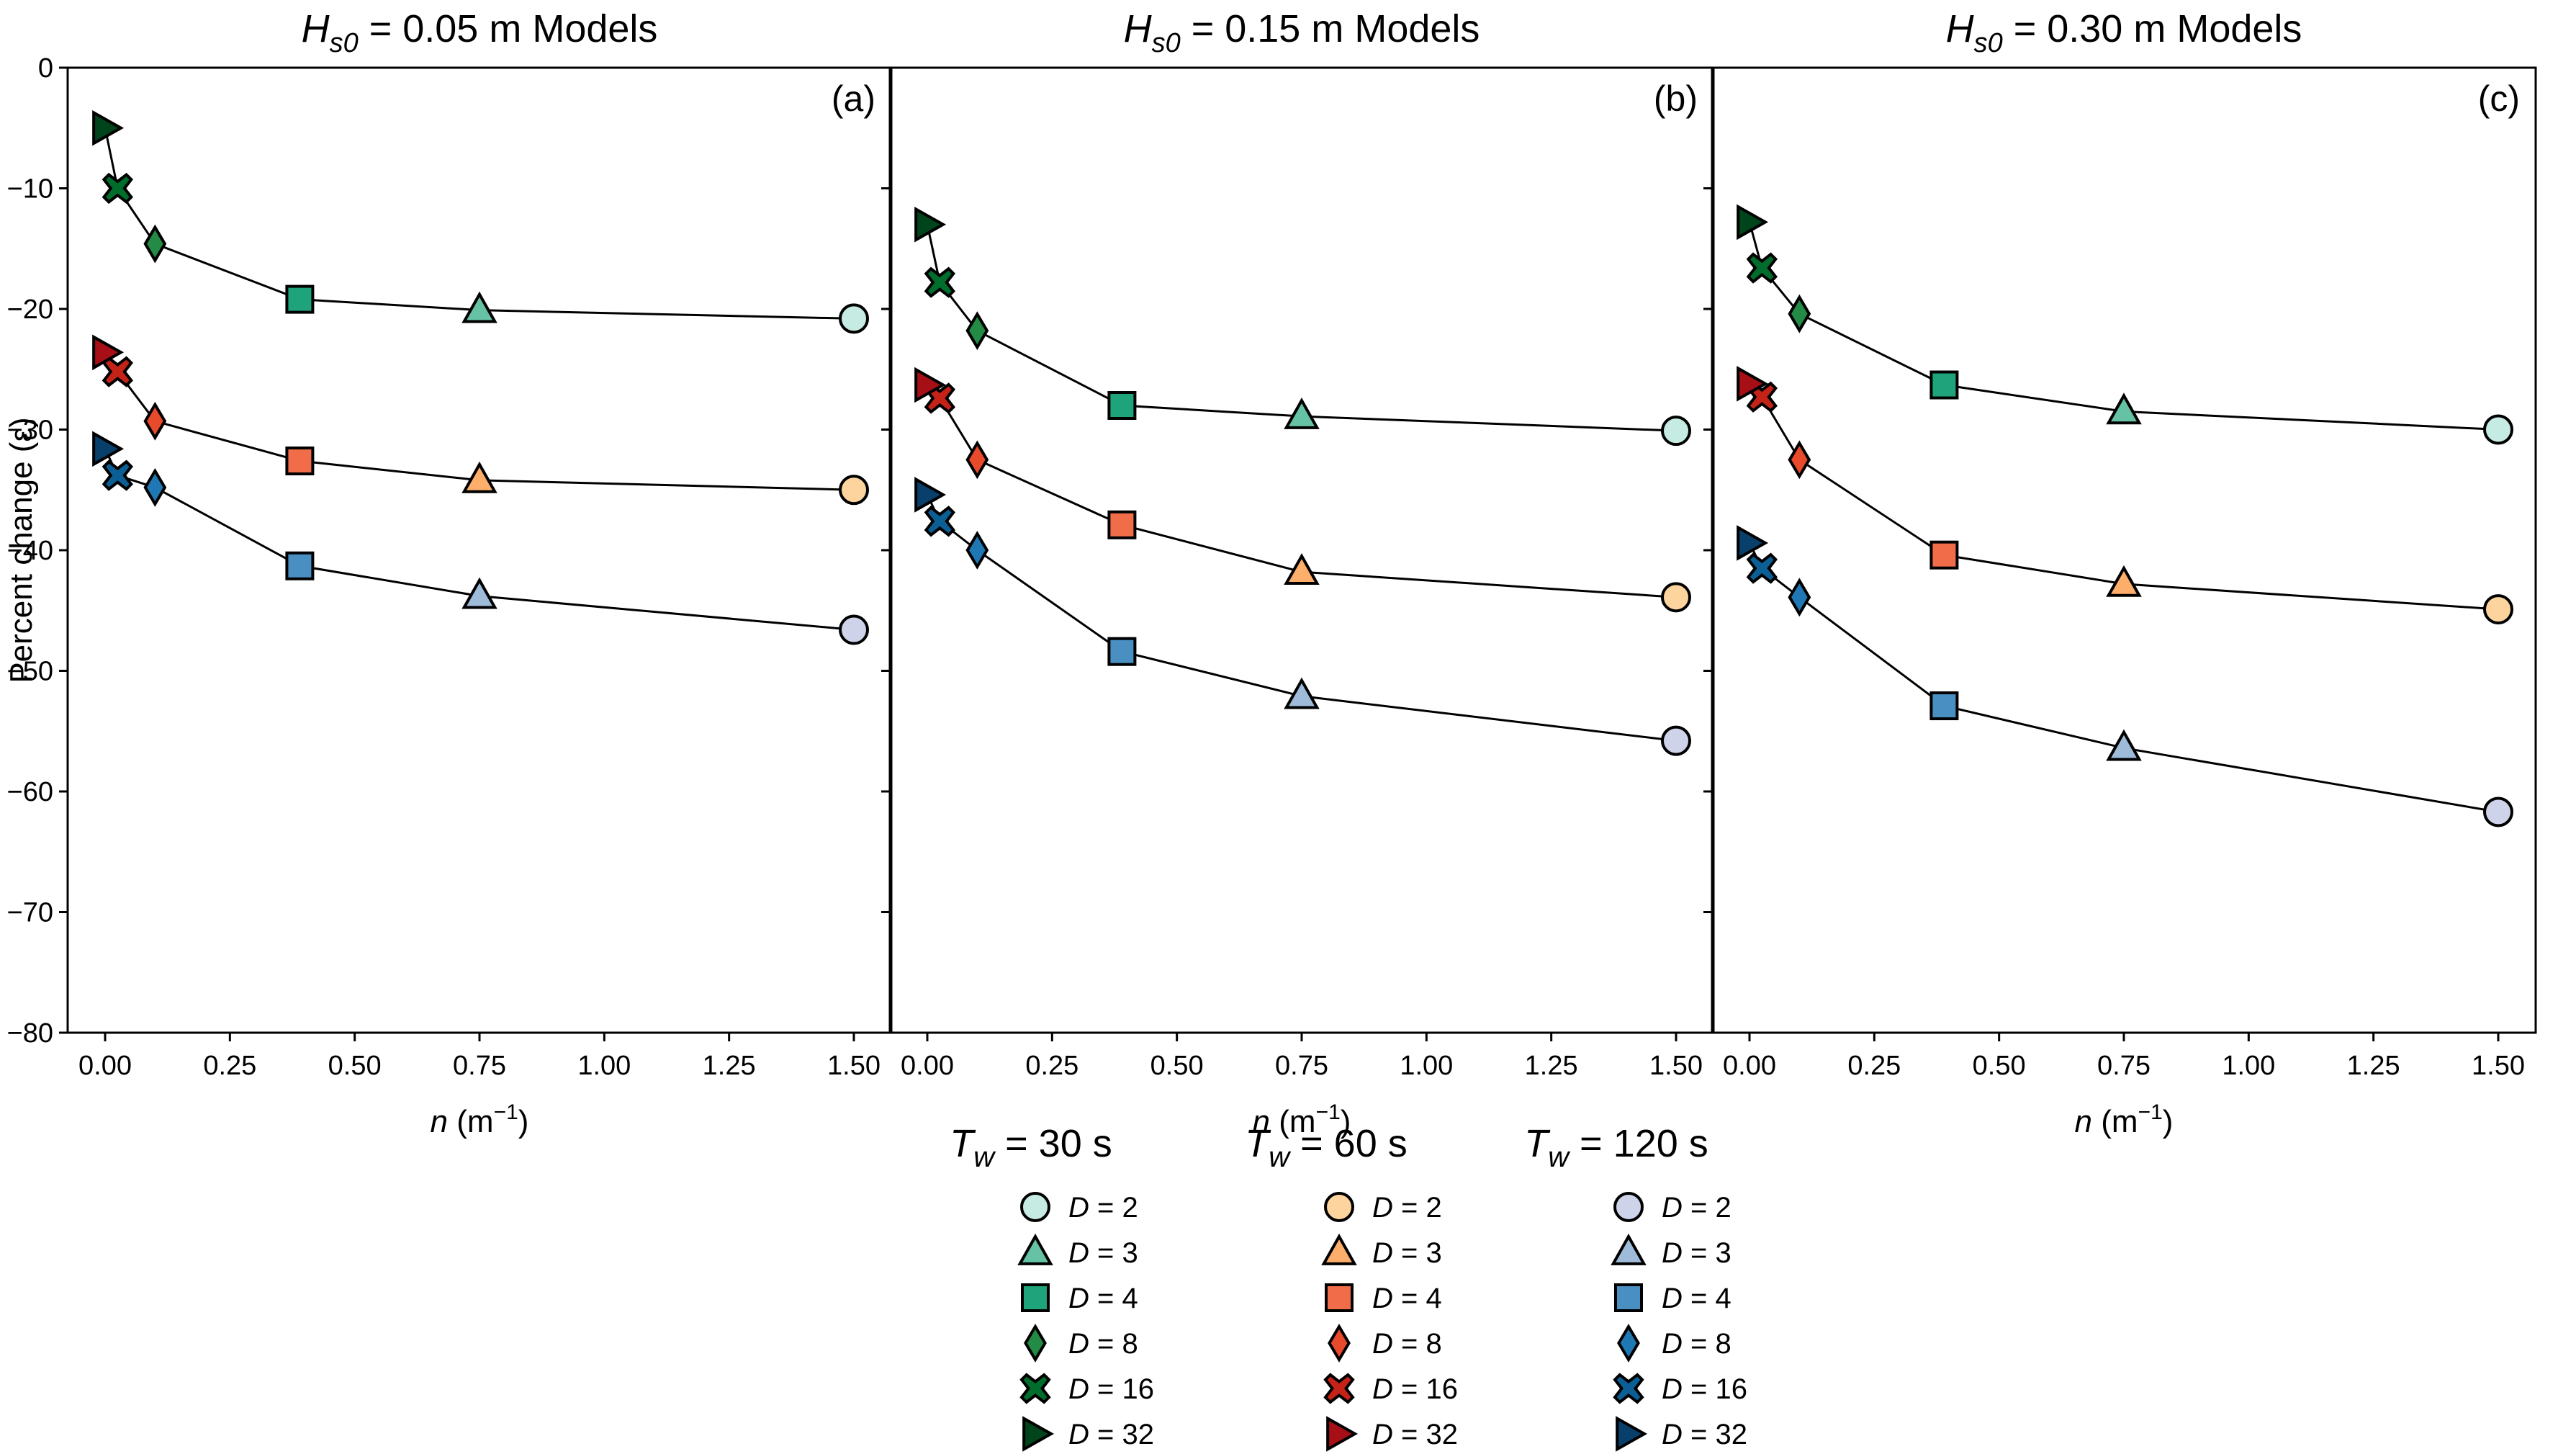 The image size is (2576, 1454). Describe the element at coordinates (230, 1066) in the screenshot. I see `x-tick-label: 0.25` at that location.